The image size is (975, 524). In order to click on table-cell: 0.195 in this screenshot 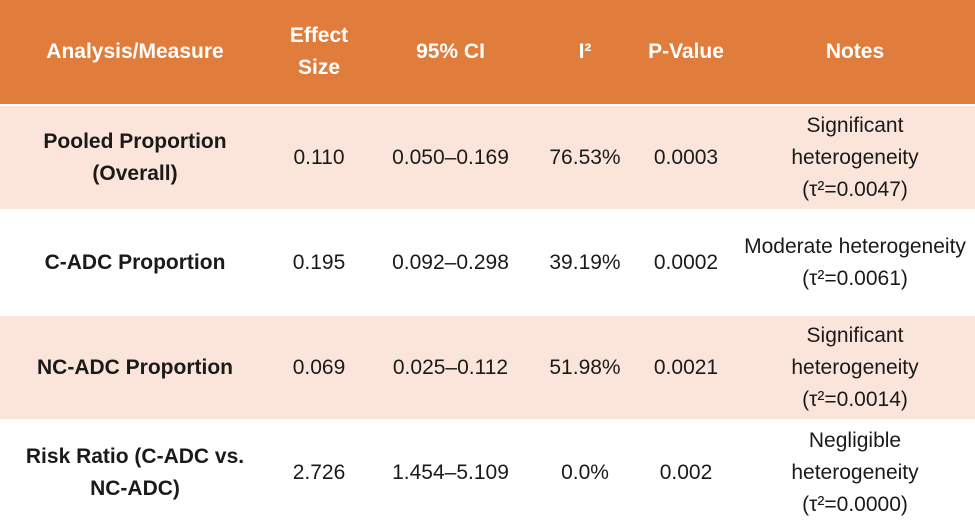, I will do `click(319, 262)`.